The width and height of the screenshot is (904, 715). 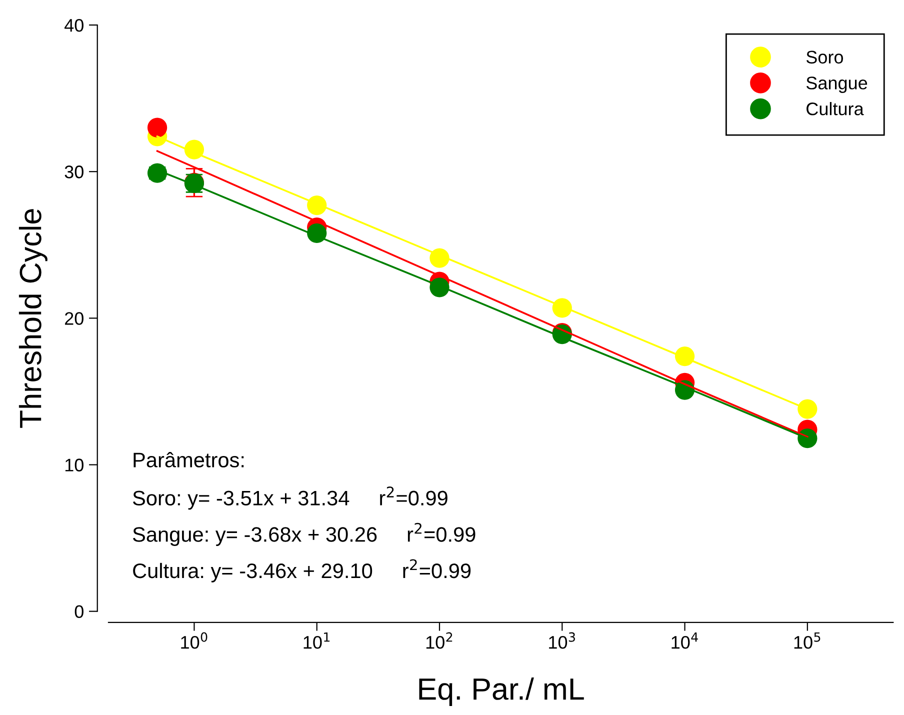 What do you see at coordinates (79, 611) in the screenshot?
I see `y-tick-label: 0` at bounding box center [79, 611].